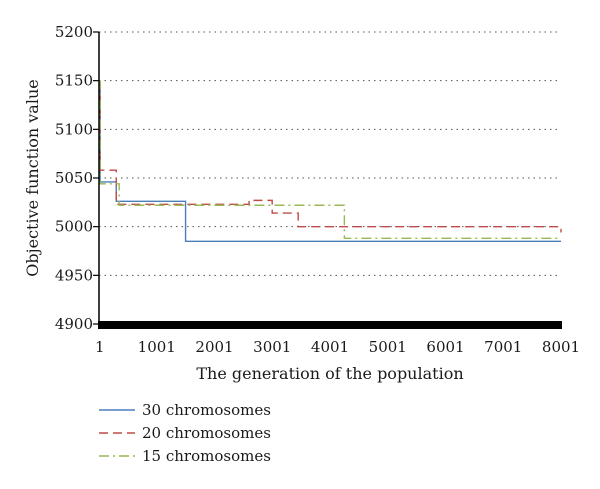  I want to click on x-tick-labels: 1 1001 2001 3001 4001 5001 6001 7001 8001, so click(337, 347).